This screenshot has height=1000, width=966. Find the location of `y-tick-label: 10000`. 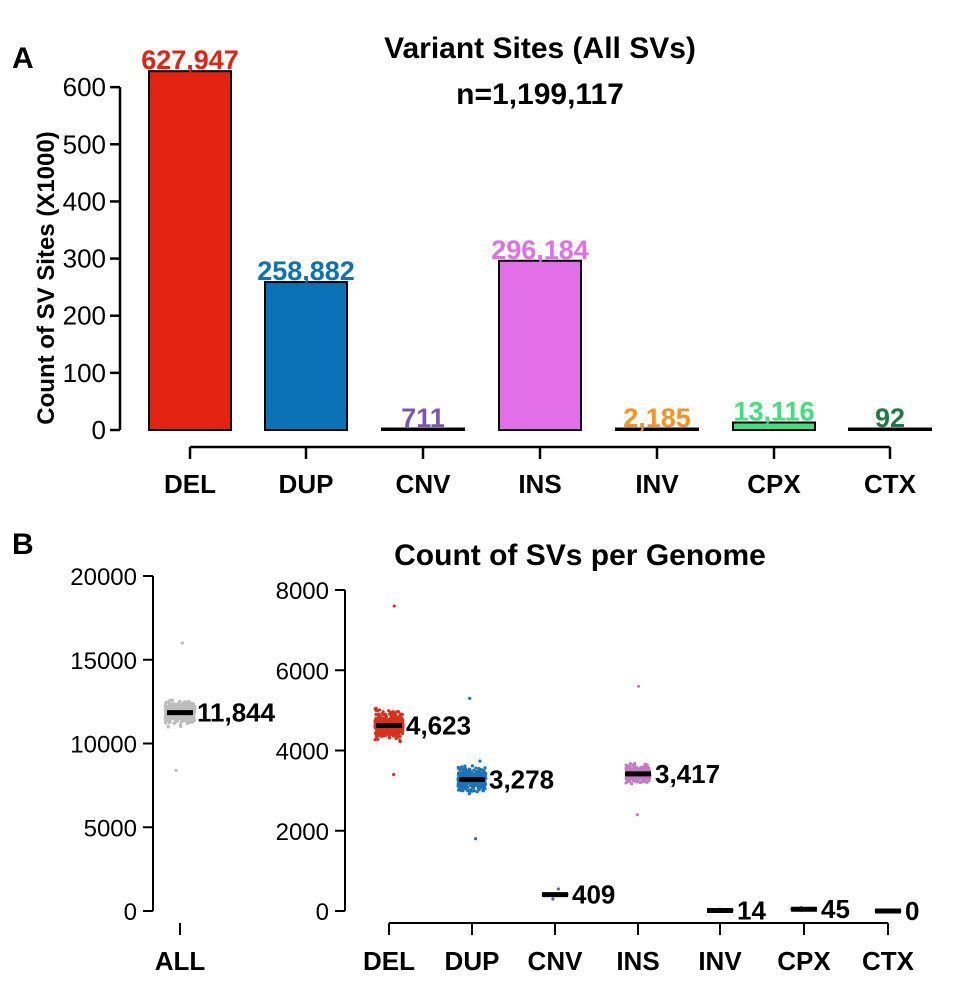

y-tick-label: 10000 is located at coordinates (103, 745).